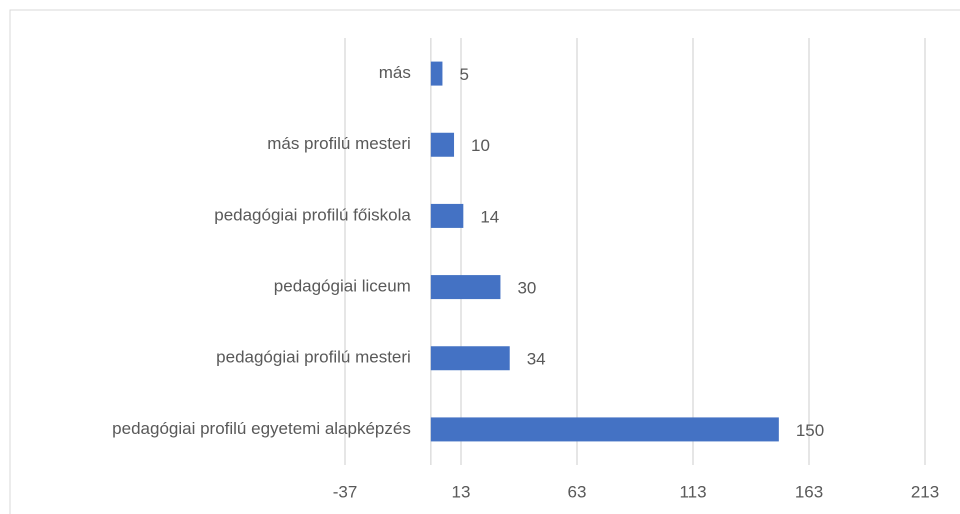 Image resolution: width=960 pixels, height=514 pixels. Describe the element at coordinates (480, 145) in the screenshot. I see `data-label: 10` at that location.